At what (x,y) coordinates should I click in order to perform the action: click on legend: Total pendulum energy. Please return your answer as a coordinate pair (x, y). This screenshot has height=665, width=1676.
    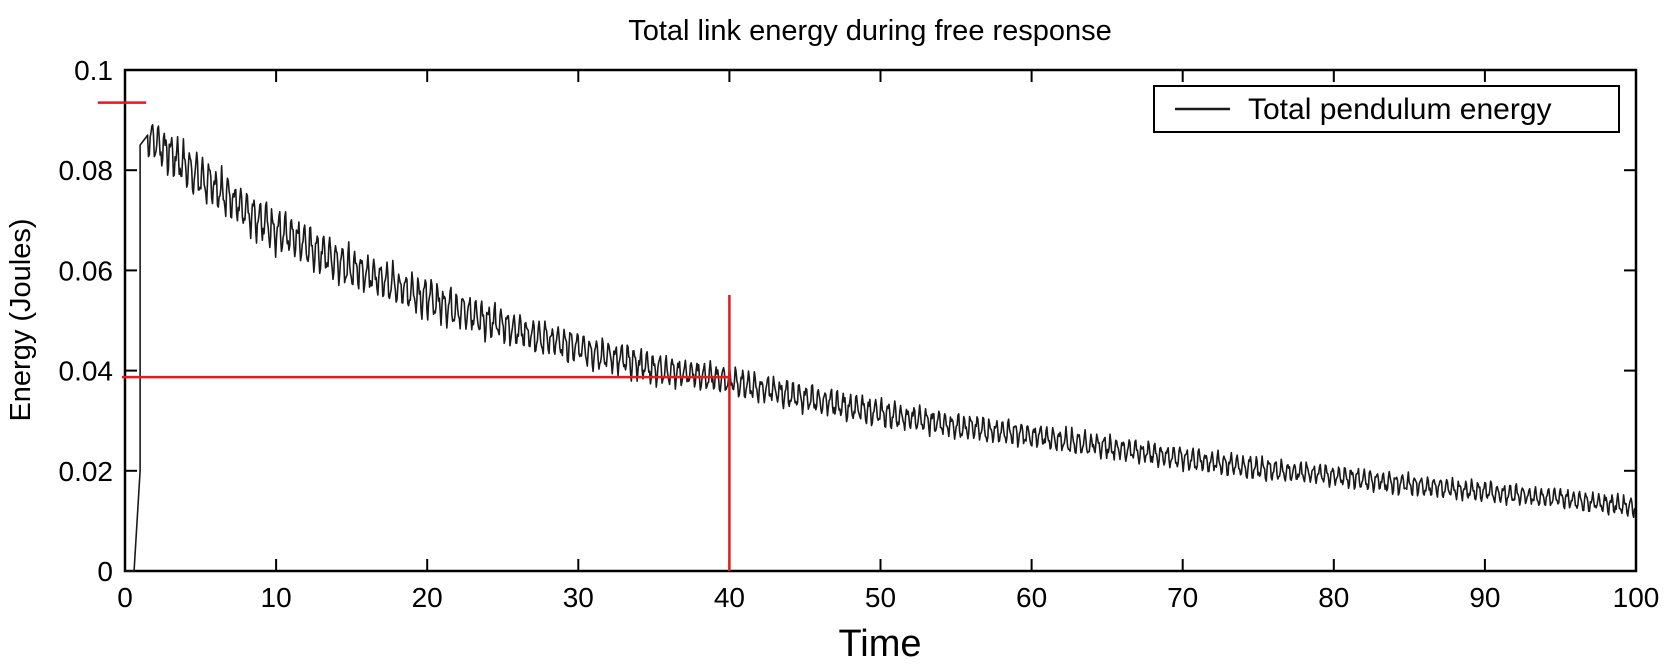
    Looking at the image, I should click on (1386, 109).